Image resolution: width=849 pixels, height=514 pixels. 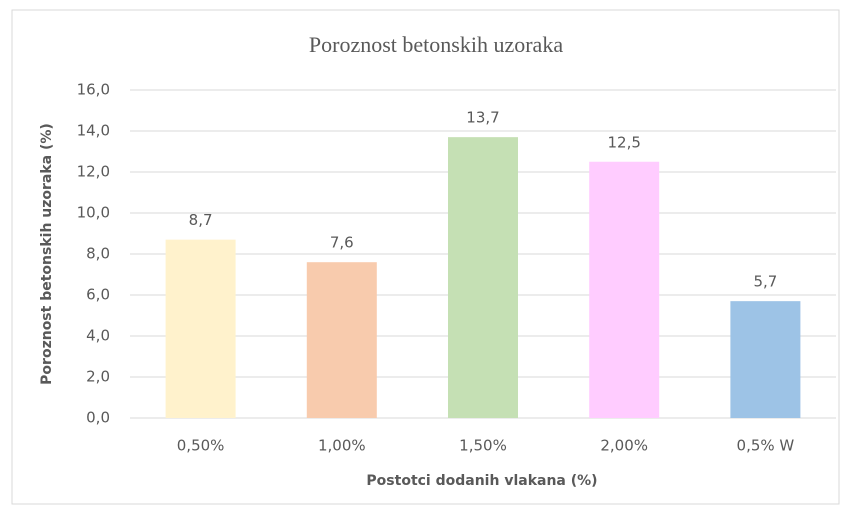 What do you see at coordinates (93, 131) in the screenshot?
I see `y-tick-label: 14,0` at bounding box center [93, 131].